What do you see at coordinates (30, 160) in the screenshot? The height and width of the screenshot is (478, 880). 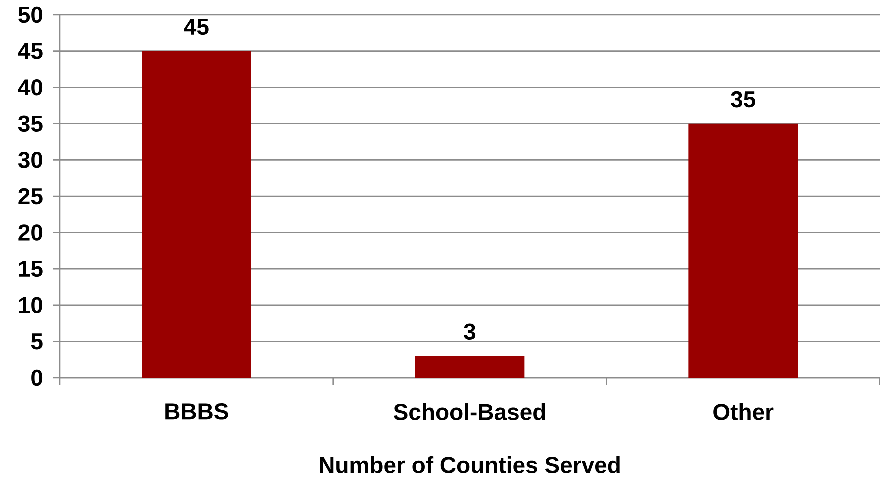 I see `y-tick-label: 30` at bounding box center [30, 160].